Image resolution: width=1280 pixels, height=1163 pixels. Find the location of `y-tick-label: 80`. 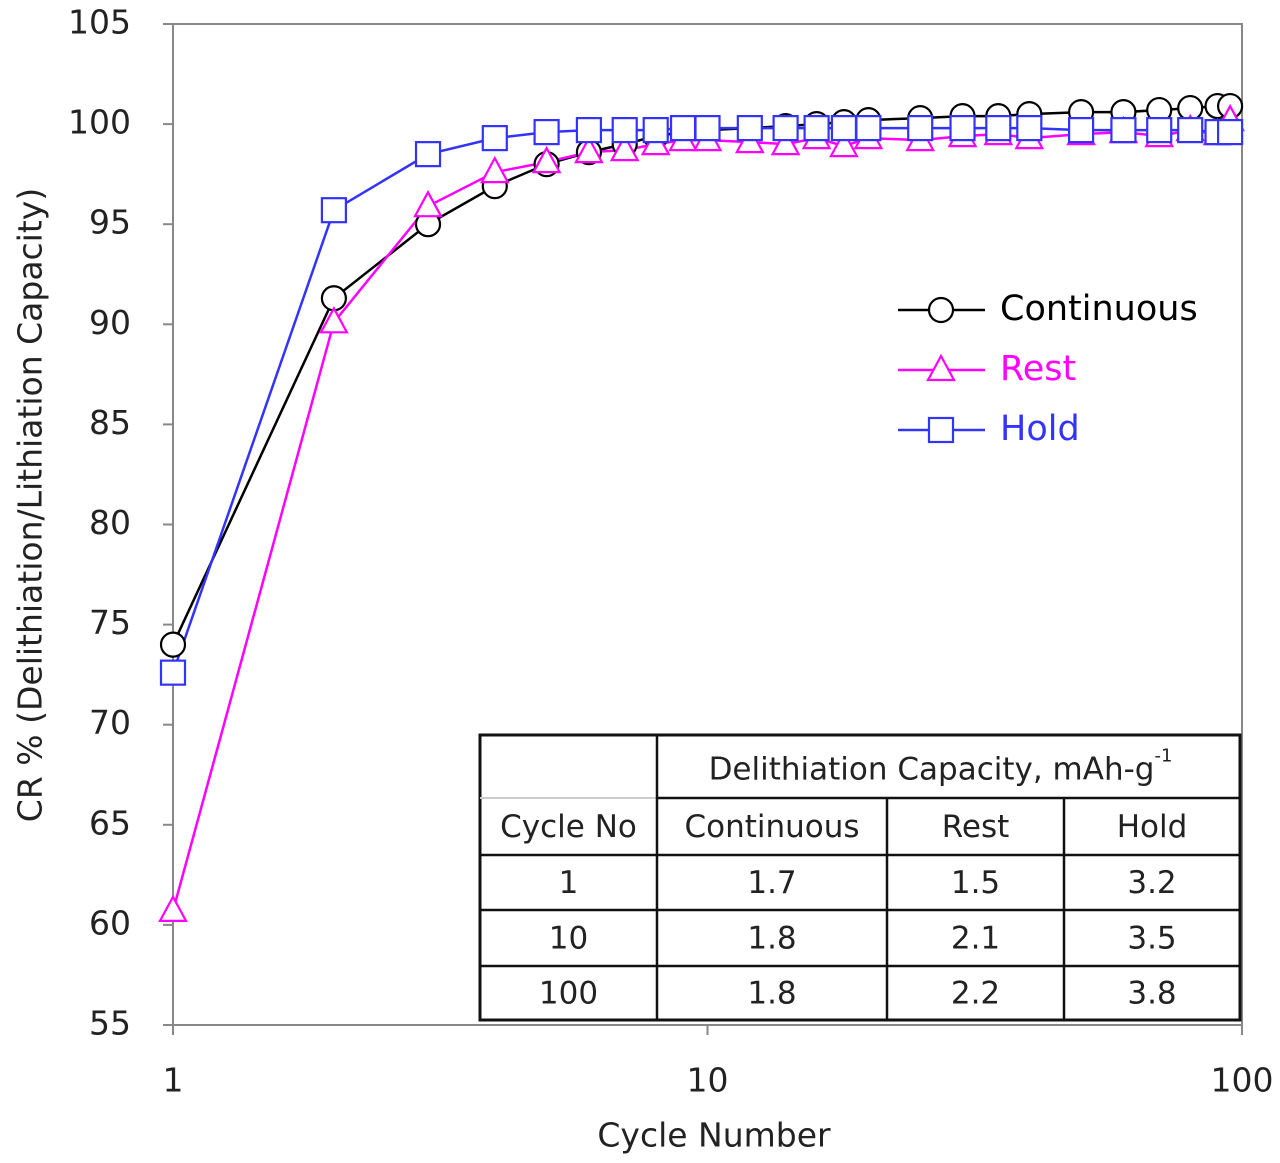

y-tick-label: 80 is located at coordinates (110, 522).